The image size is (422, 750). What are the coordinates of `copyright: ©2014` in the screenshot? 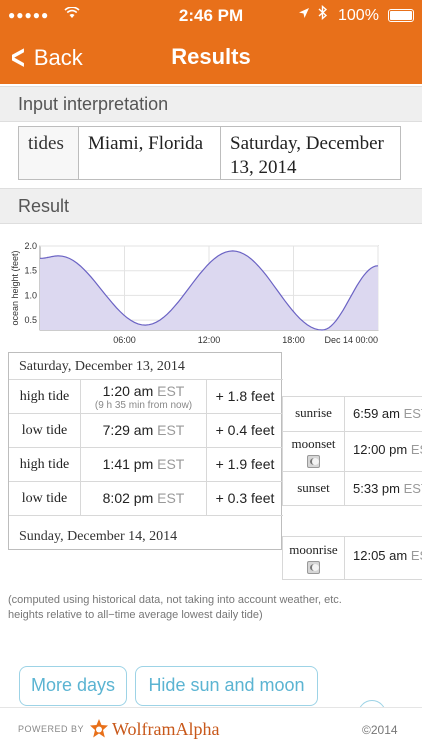 It's located at (380, 730).